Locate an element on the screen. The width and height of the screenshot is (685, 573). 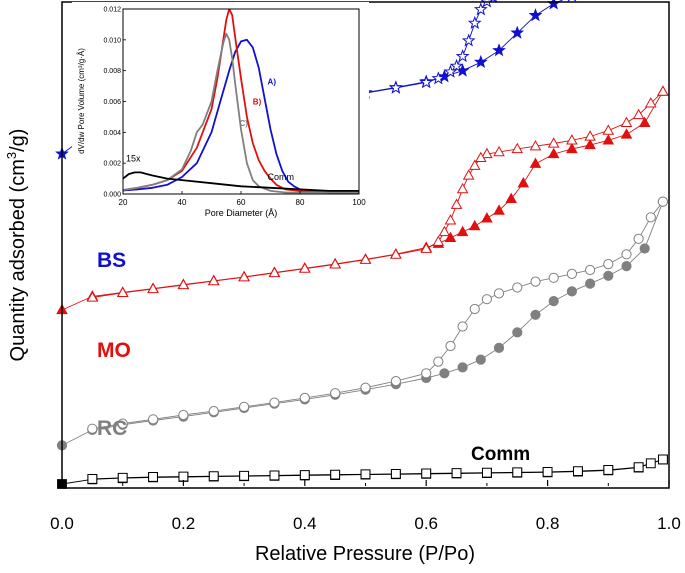
x-tick-label: 0.6 is located at coordinates (426, 523).